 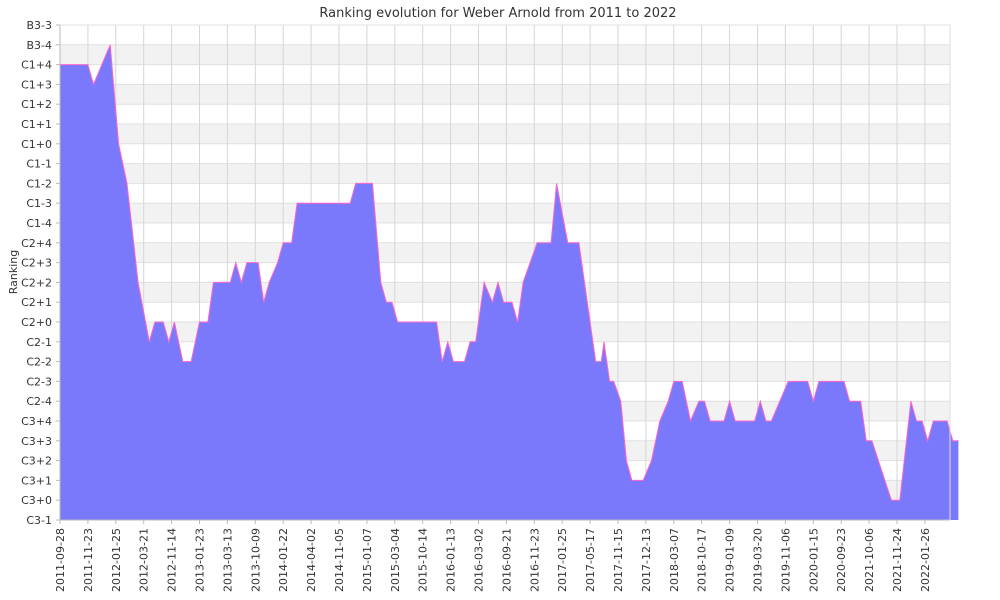 I want to click on y-tick-label: C2-3, so click(x=39, y=381).